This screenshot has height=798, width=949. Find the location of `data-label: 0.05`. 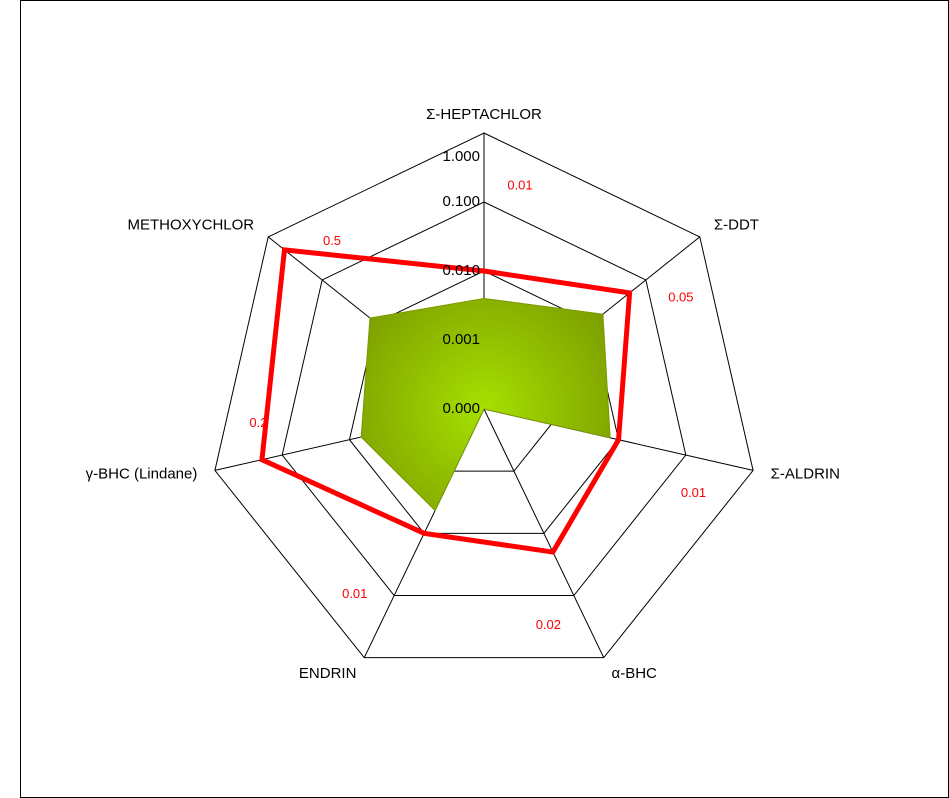

data-label: 0.05 is located at coordinates (680, 296).